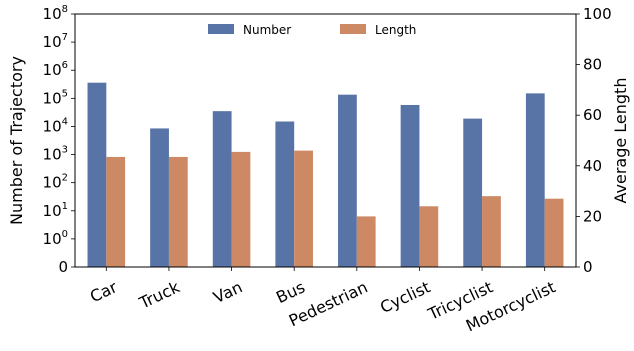 The width and height of the screenshot is (634, 351). I want to click on y2-tick-label: 20, so click(592, 216).